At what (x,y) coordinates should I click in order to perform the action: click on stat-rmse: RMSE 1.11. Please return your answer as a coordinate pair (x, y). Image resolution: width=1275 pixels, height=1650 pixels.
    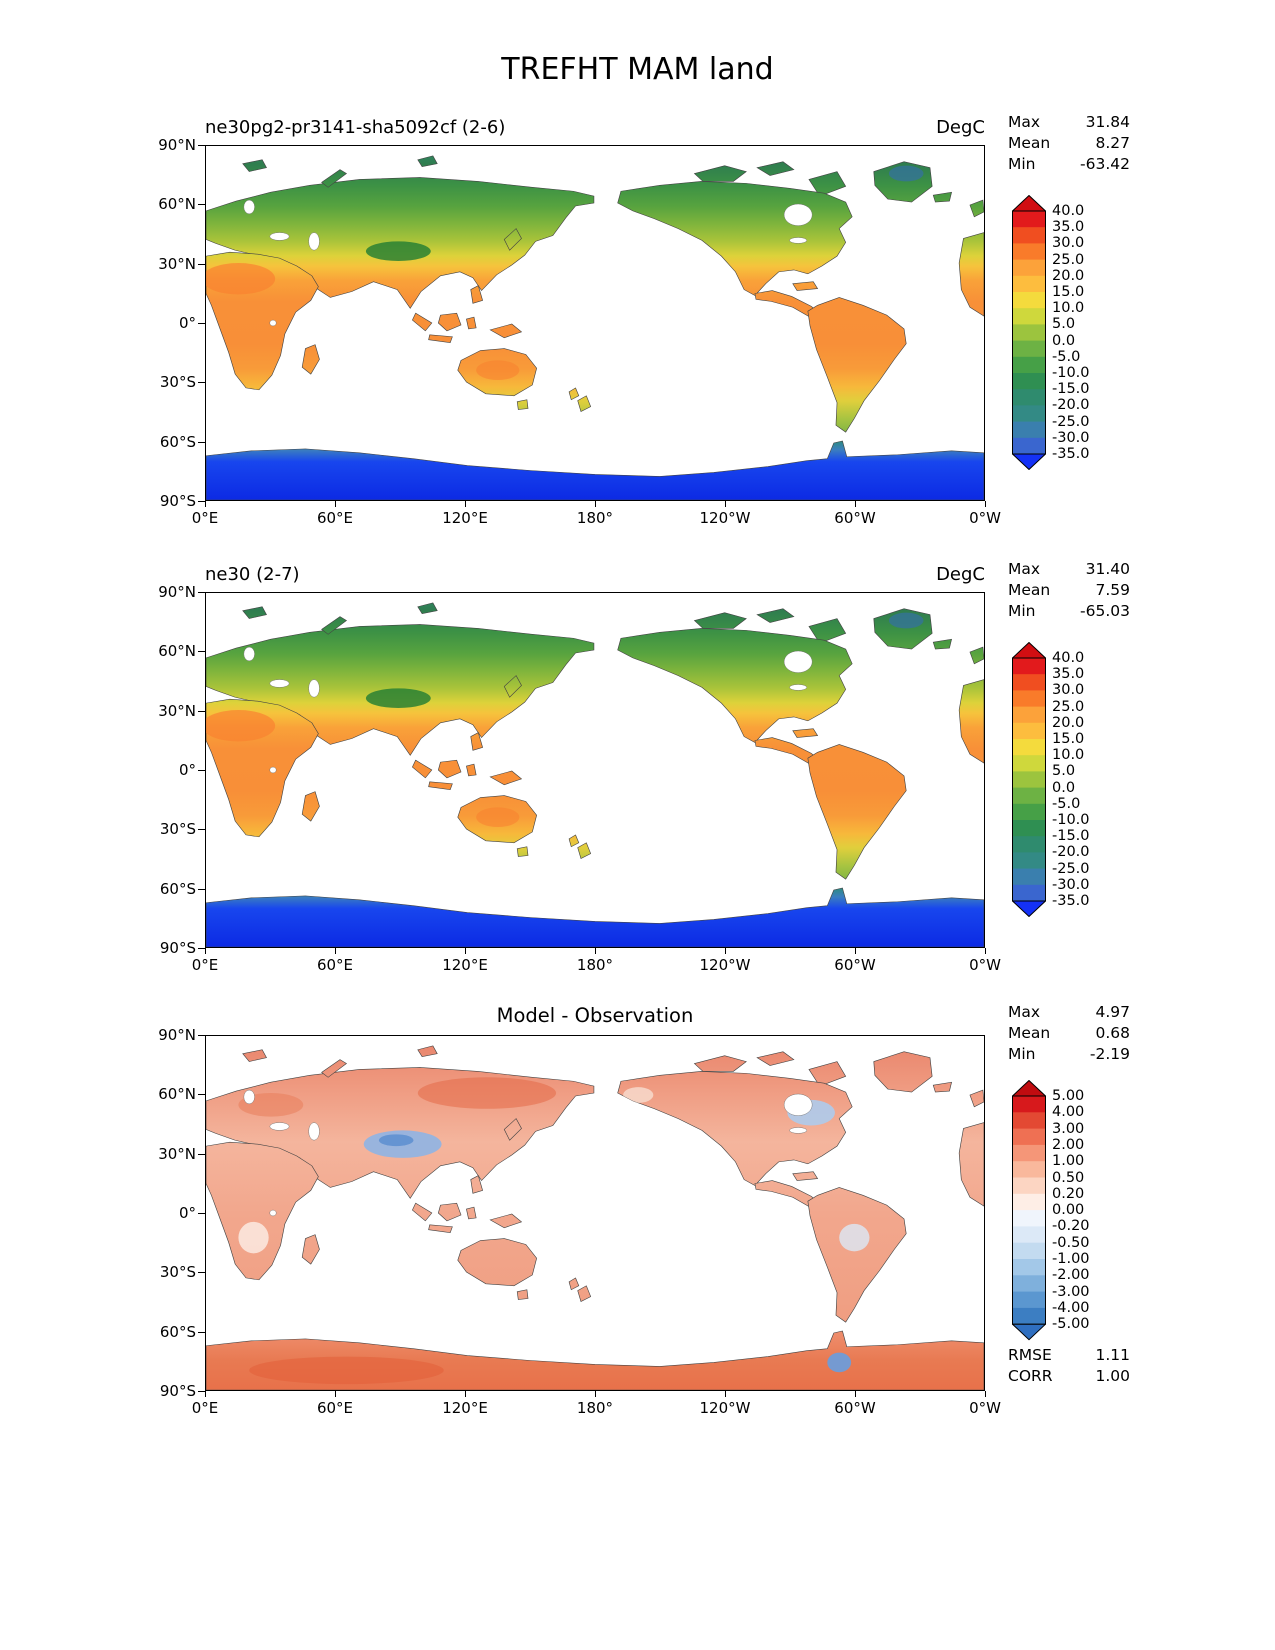
    Looking at the image, I should click on (1069, 1355).